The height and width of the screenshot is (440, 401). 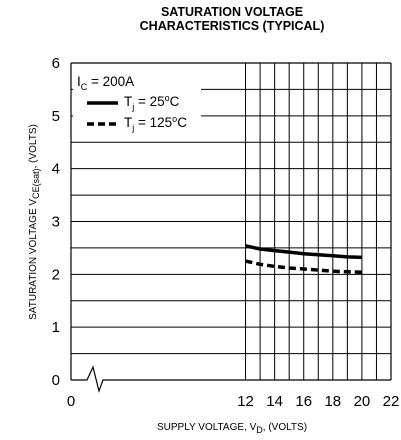 I want to click on y-tick-label: 2, so click(x=56, y=274).